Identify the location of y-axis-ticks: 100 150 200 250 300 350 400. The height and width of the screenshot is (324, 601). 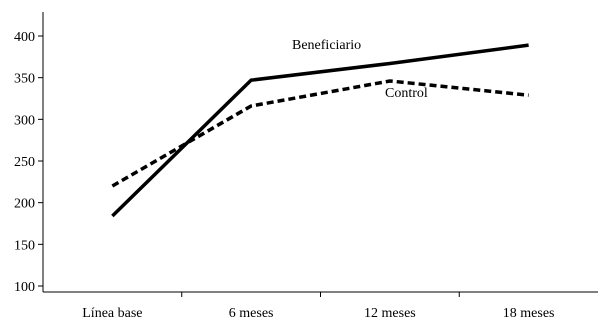
(28, 162).